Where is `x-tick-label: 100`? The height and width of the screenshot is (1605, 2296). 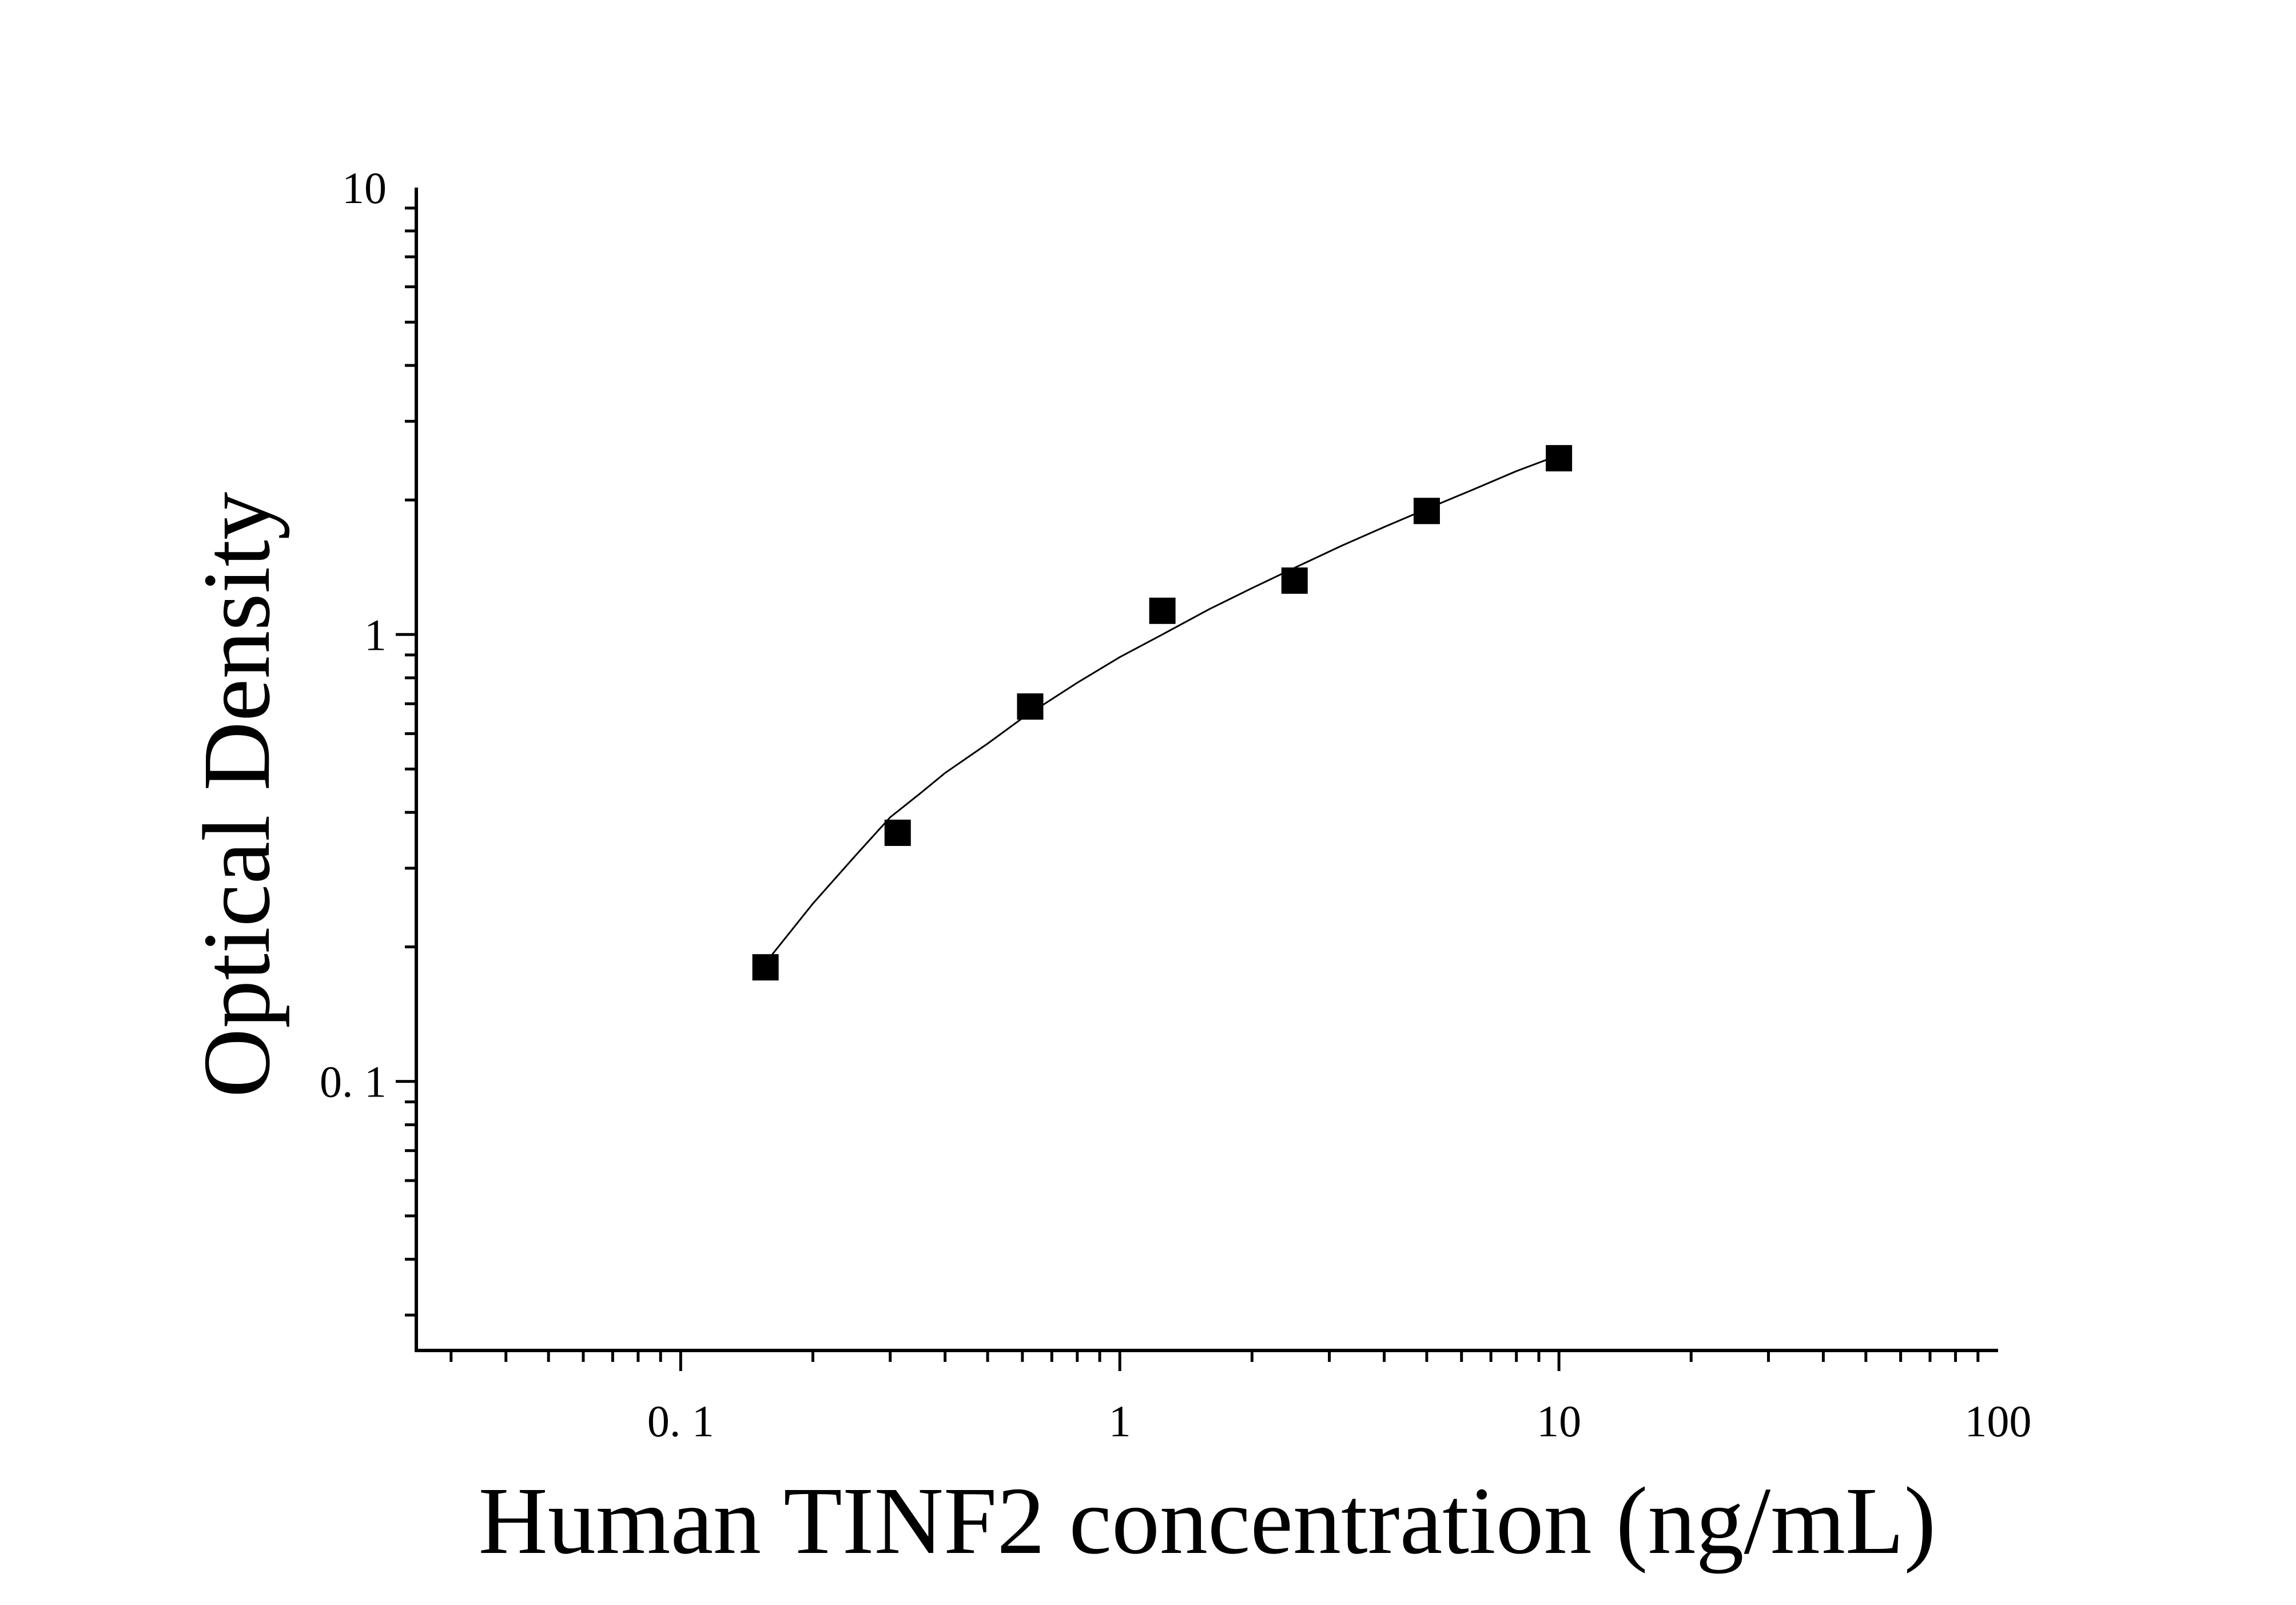
x-tick-label: 100 is located at coordinates (1999, 1421).